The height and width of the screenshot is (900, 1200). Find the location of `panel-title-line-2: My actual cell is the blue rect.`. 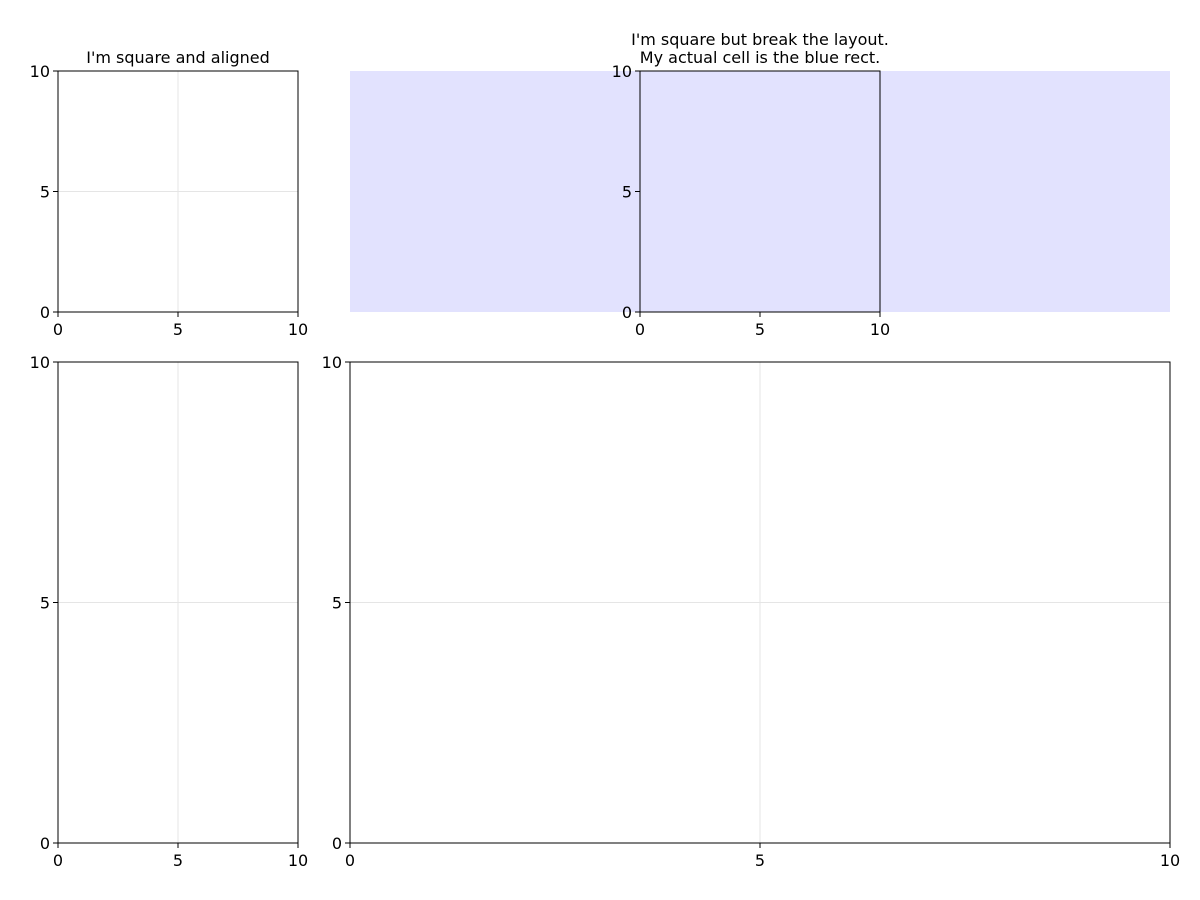

panel-title-line-2: My actual cell is the blue rect. is located at coordinates (760, 57).